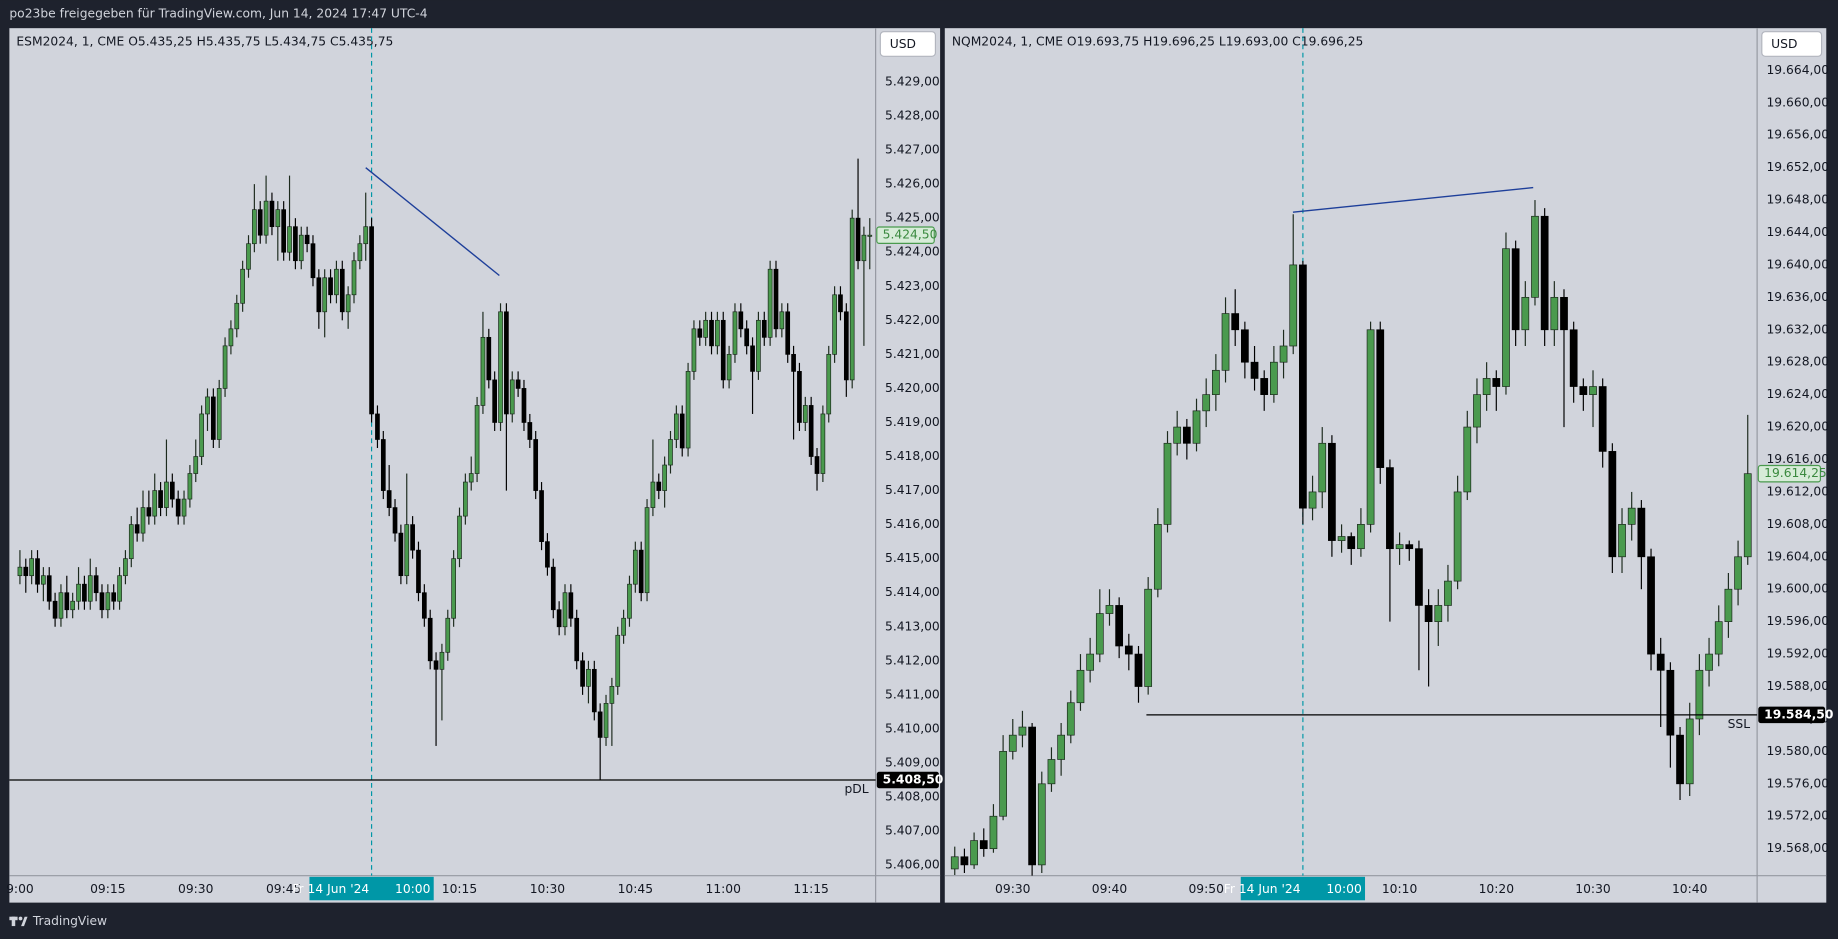 The image size is (1838, 939). Describe the element at coordinates (1303, 888) in the screenshot. I see `crosshair-time-box` at that location.